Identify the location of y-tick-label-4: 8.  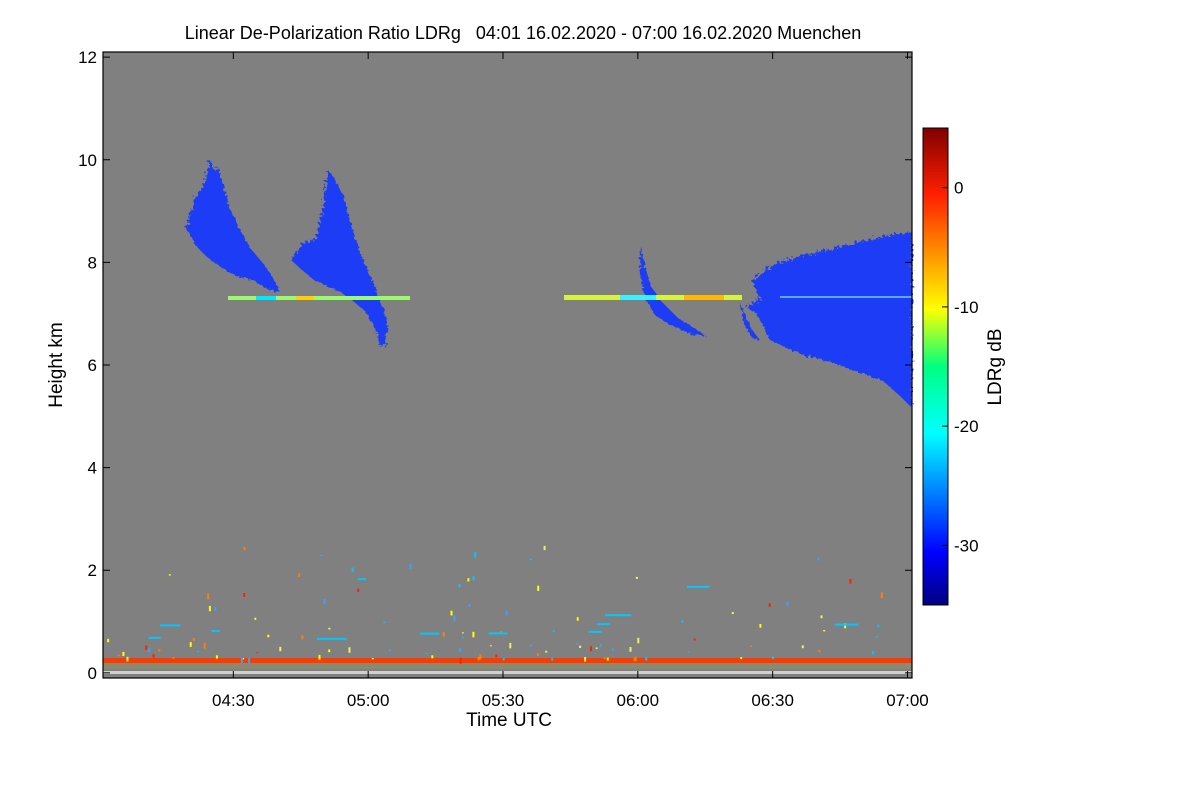
(92, 262).